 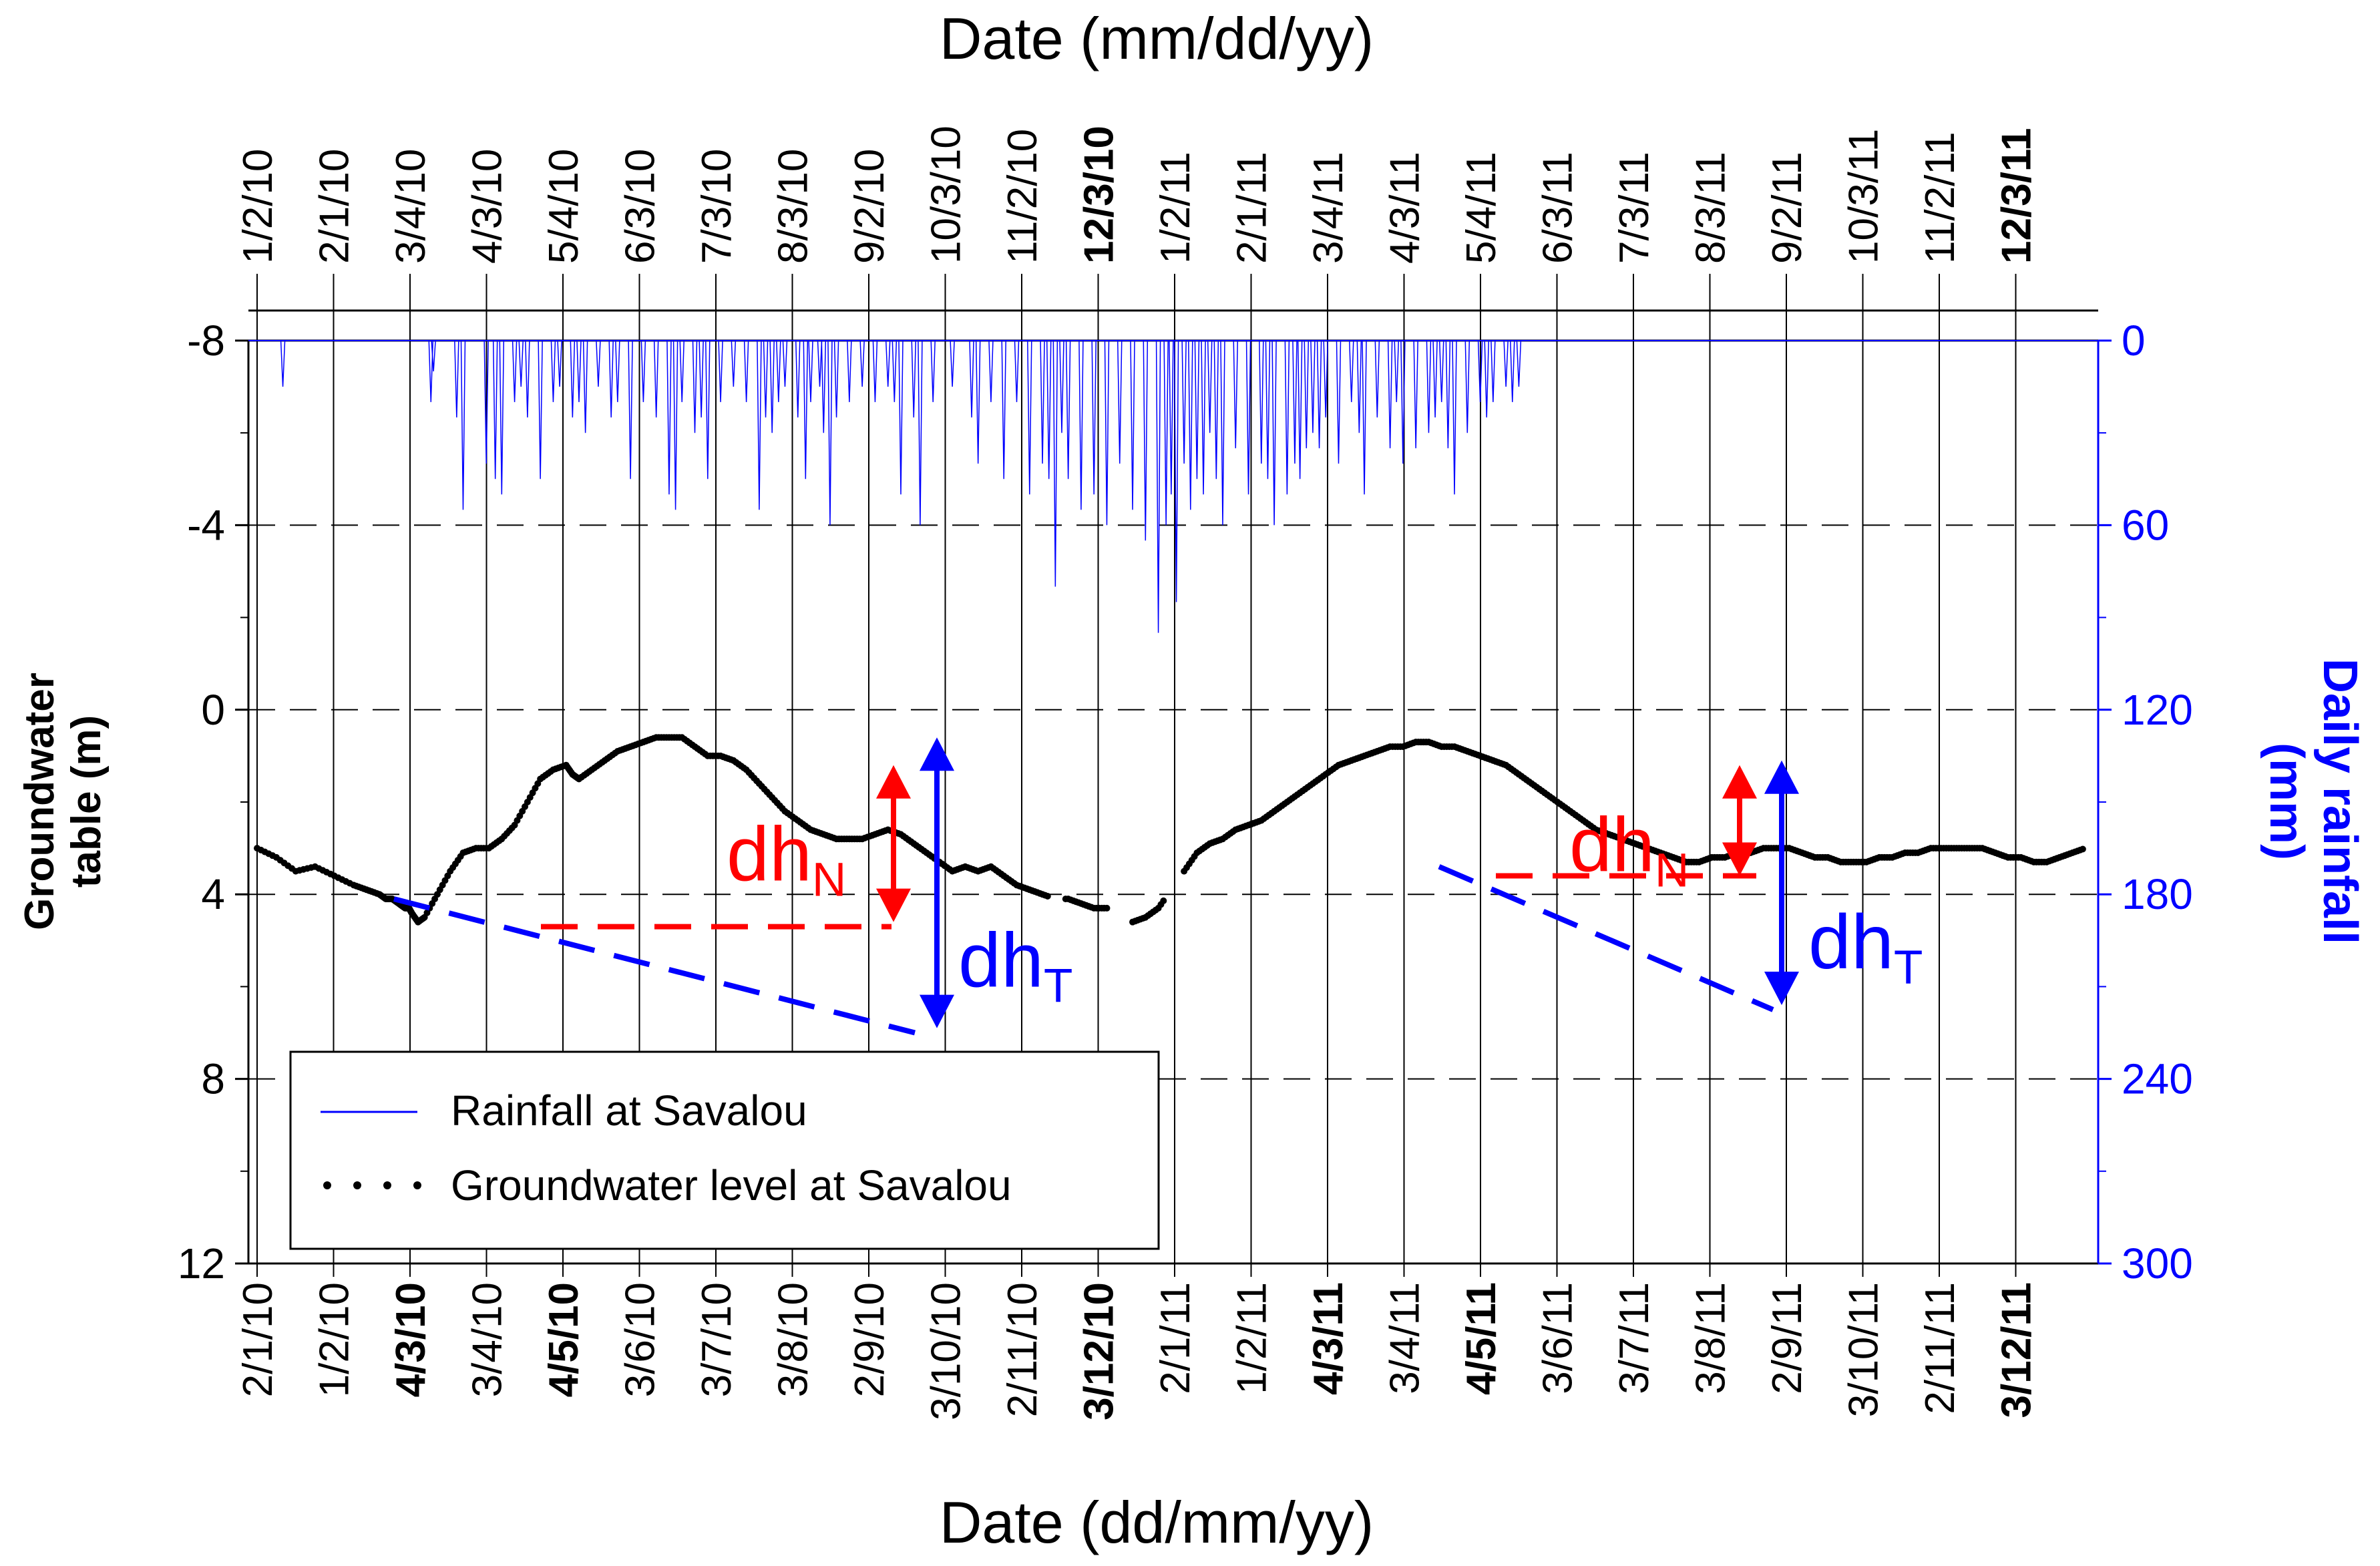 What do you see at coordinates (206, 341) in the screenshot?
I see `left-tick-label: -8` at bounding box center [206, 341].